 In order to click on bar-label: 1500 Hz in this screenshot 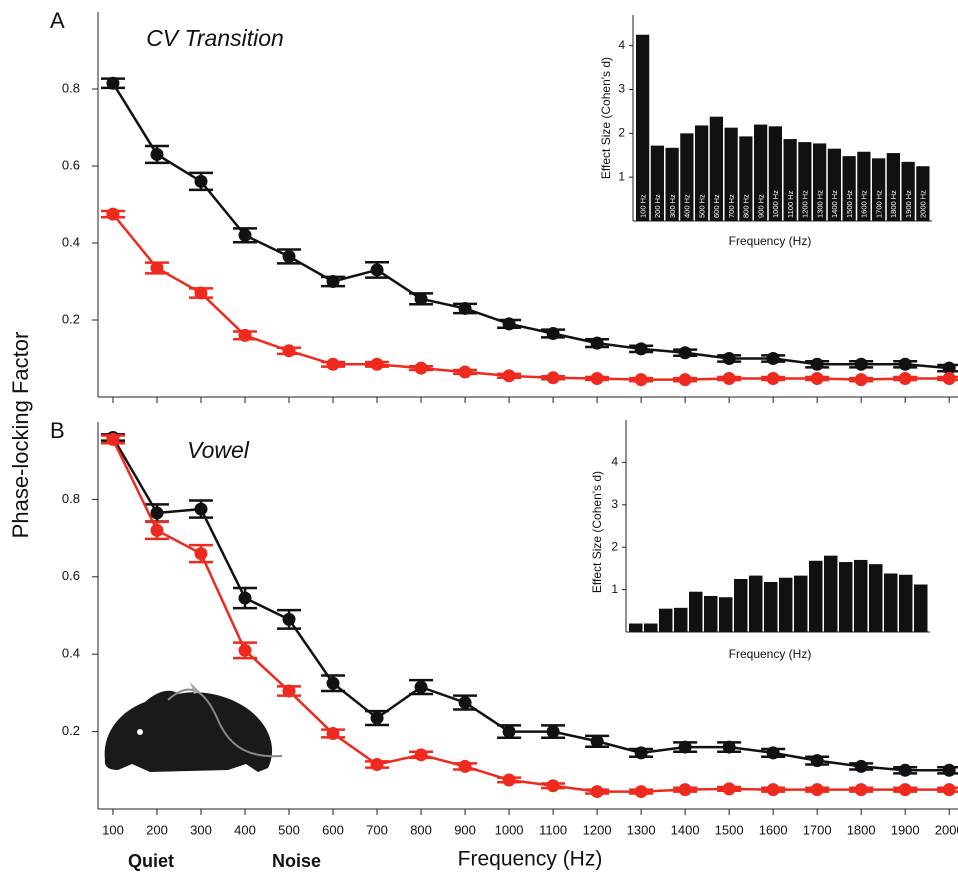, I will do `click(849, 204)`.